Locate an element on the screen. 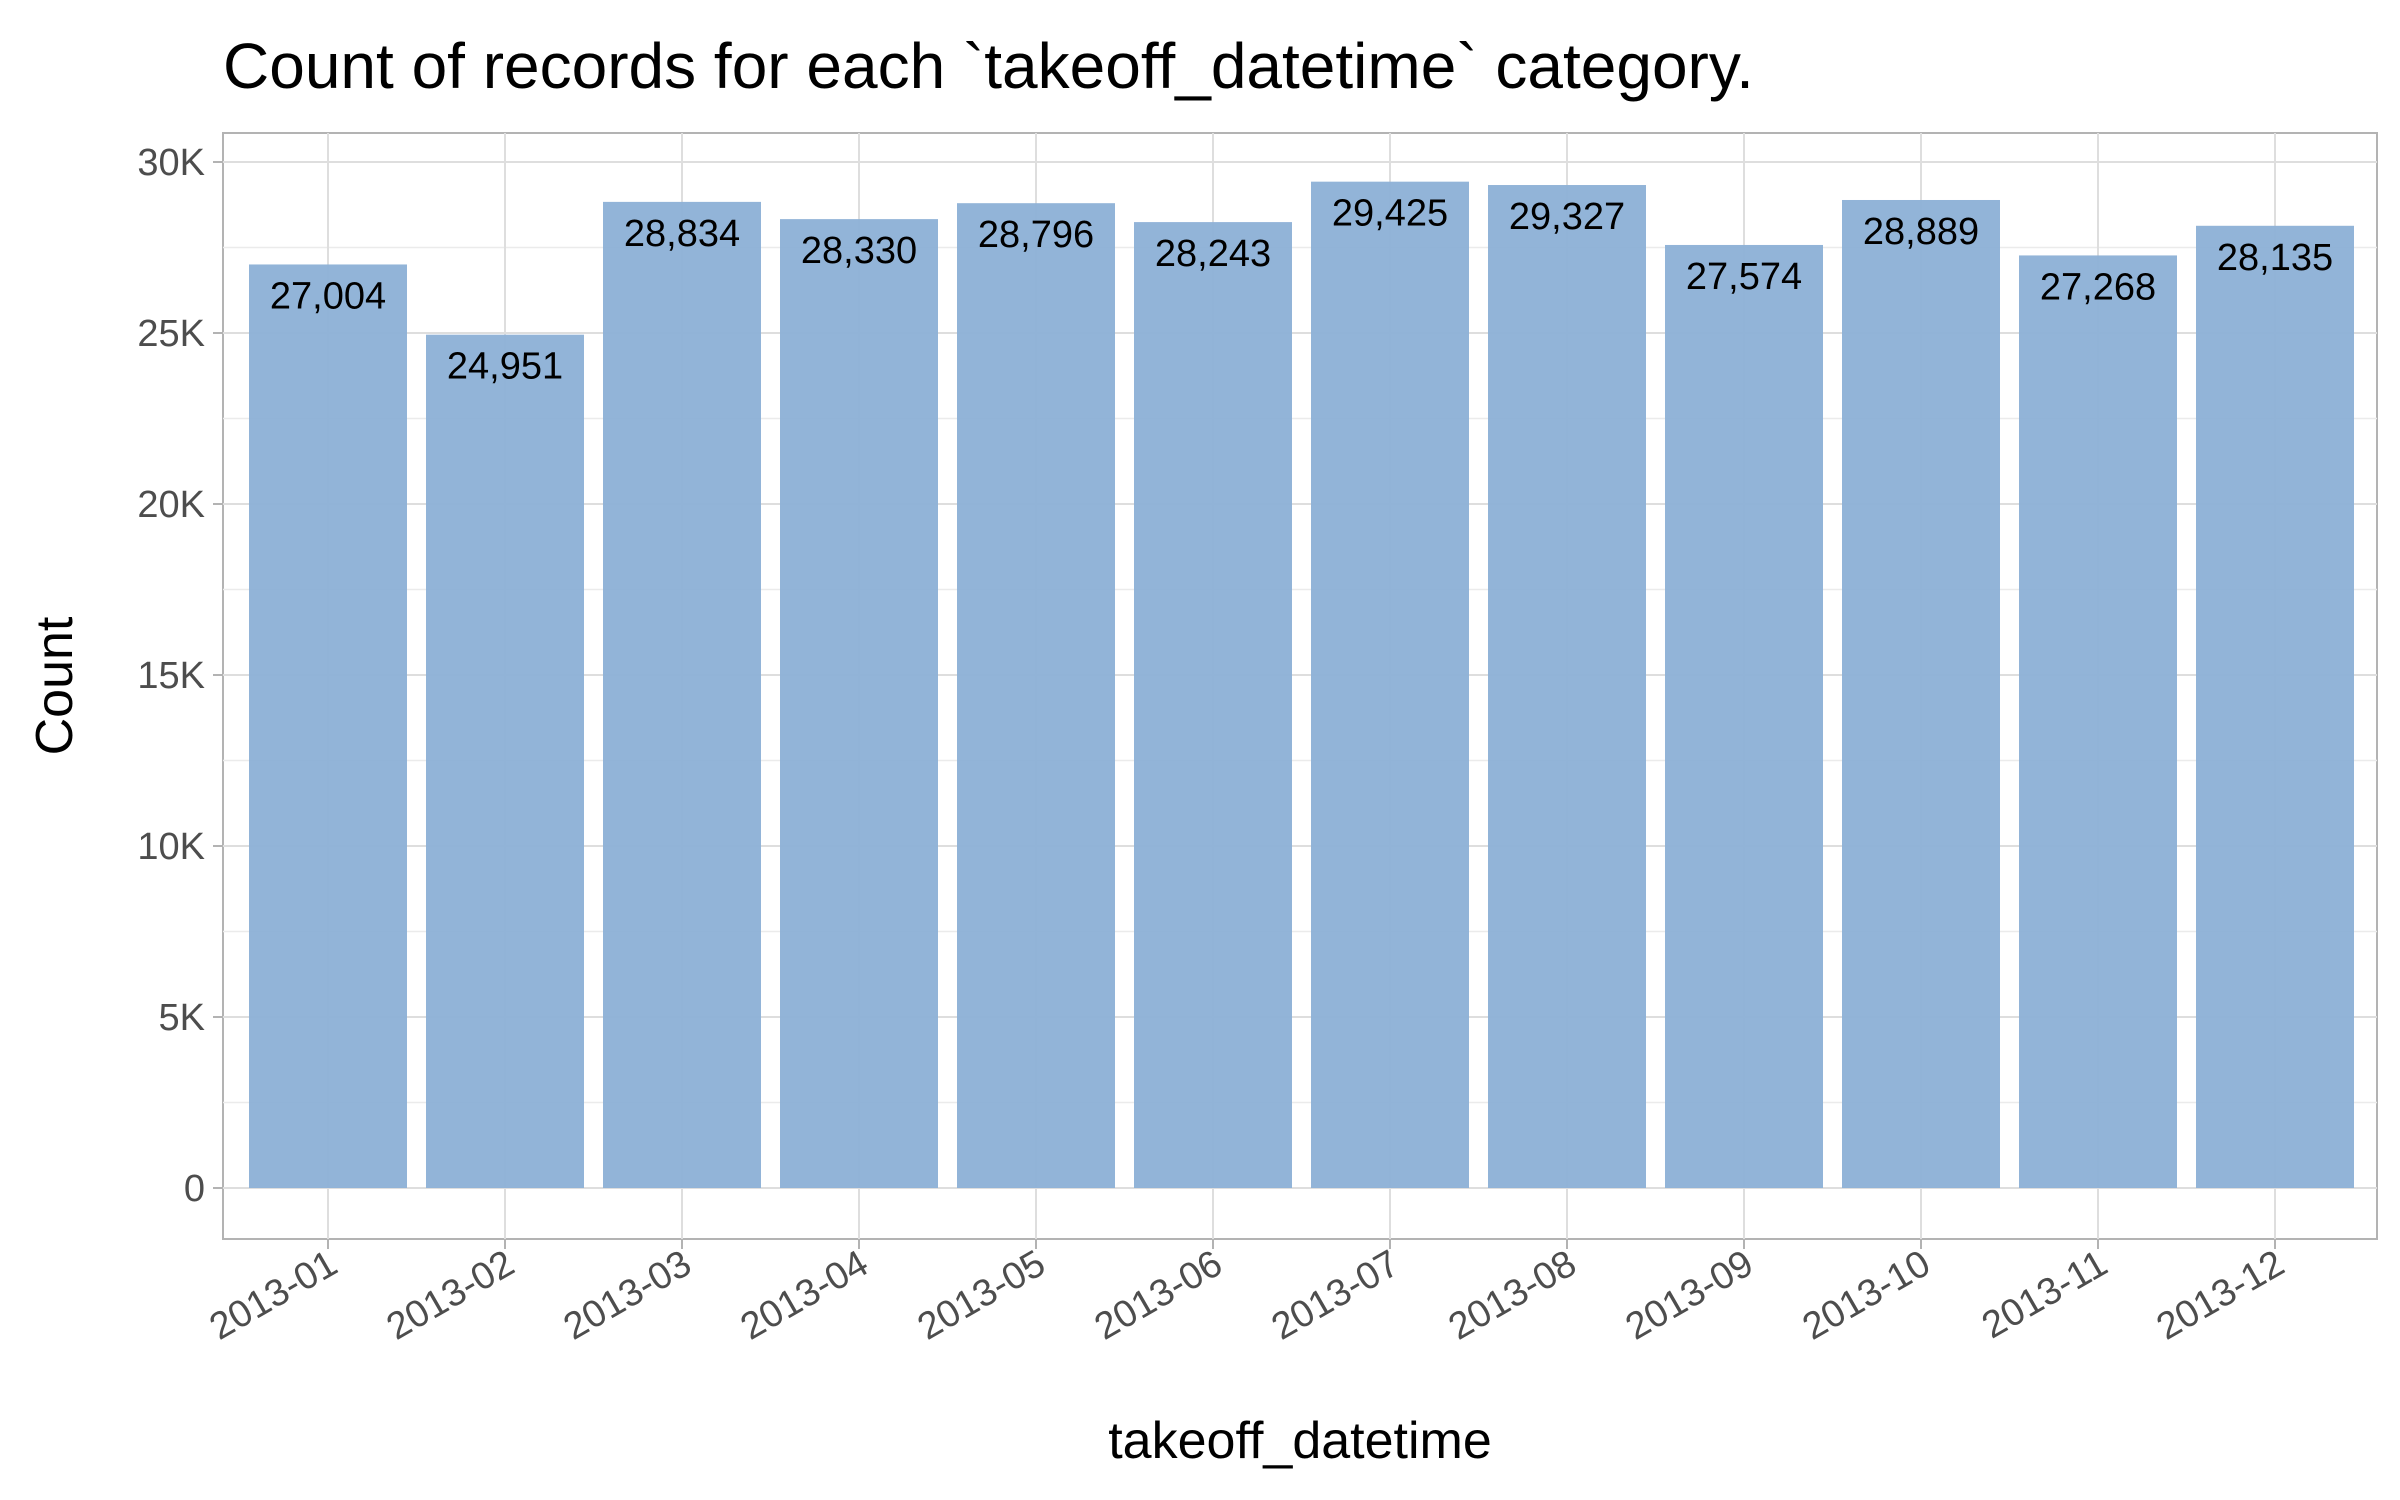 This screenshot has width=2400, height=1500. y-tick-label: 10K is located at coordinates (171, 847).